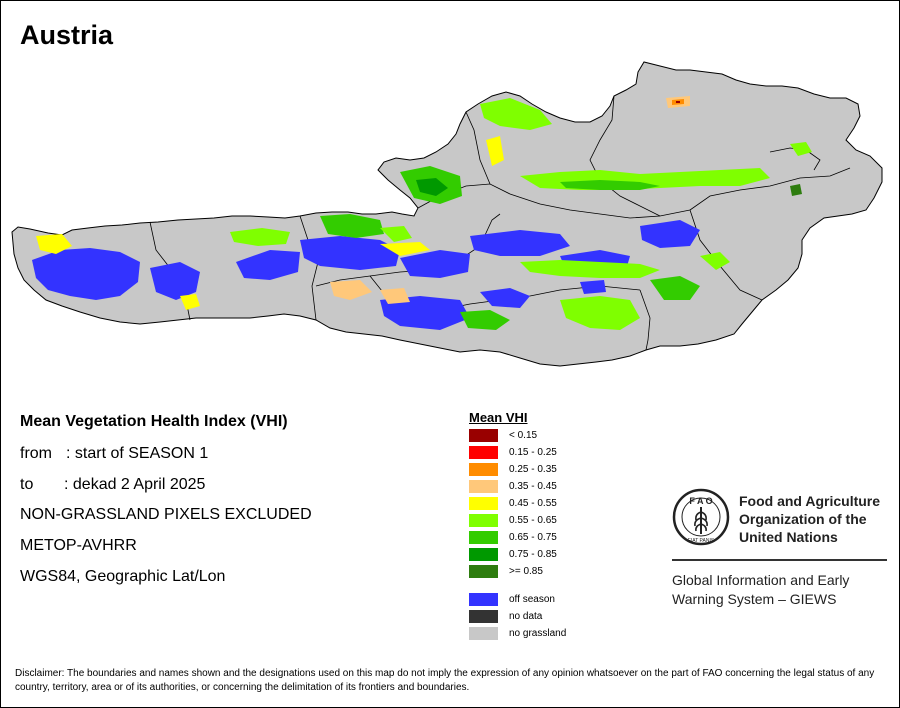 Image resolution: width=900 pixels, height=708 pixels. I want to click on legend-label: 0.55 - 0.65, so click(533, 520).